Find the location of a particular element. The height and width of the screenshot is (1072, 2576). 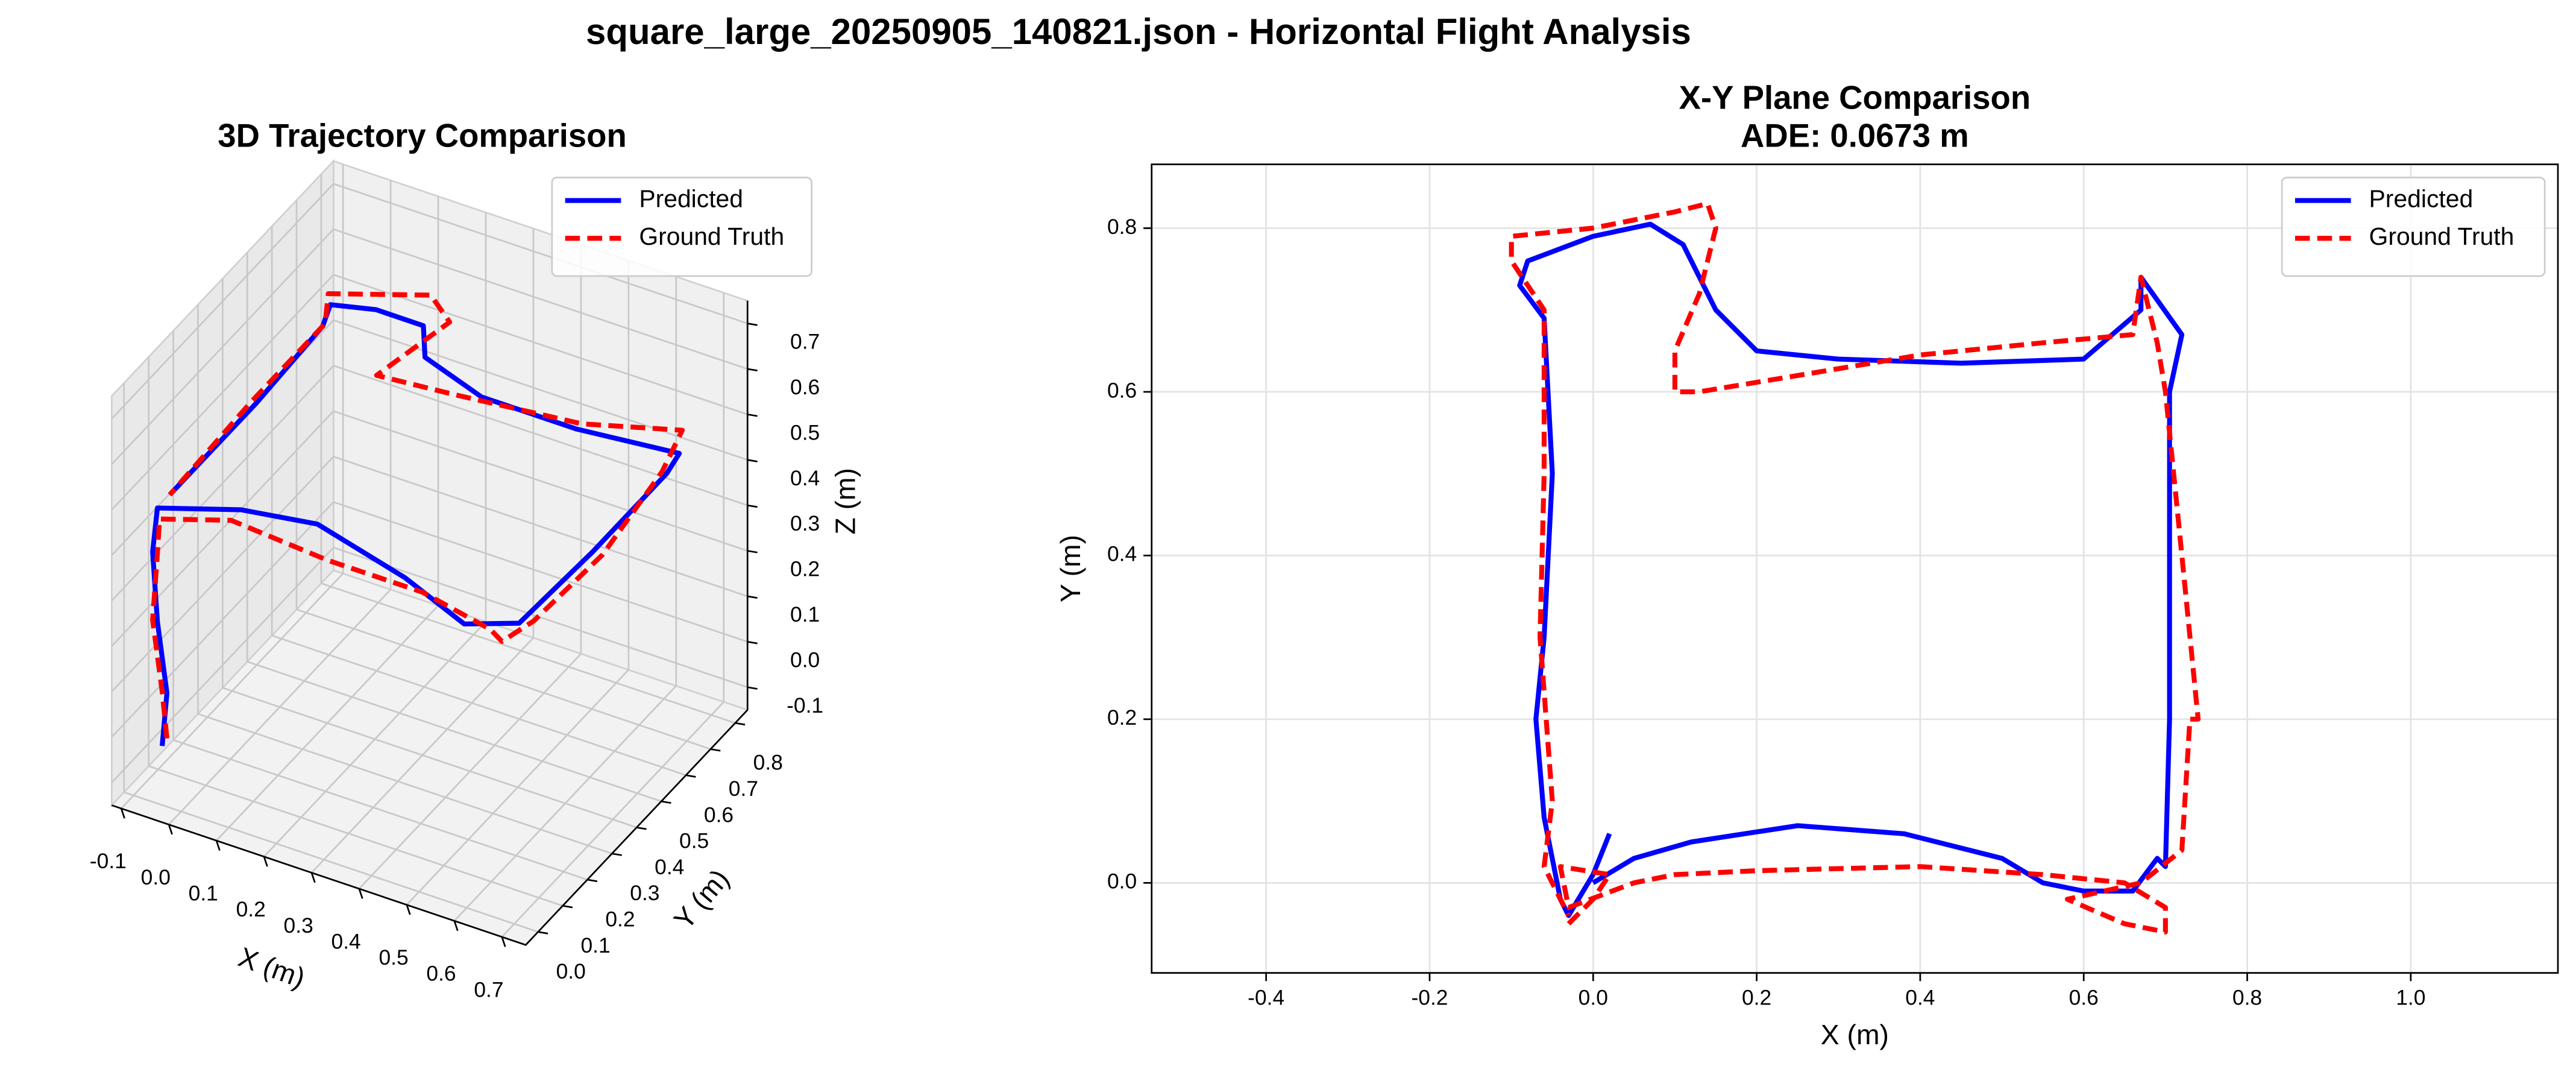

x-tick-label: -0.4 is located at coordinates (1266, 998).